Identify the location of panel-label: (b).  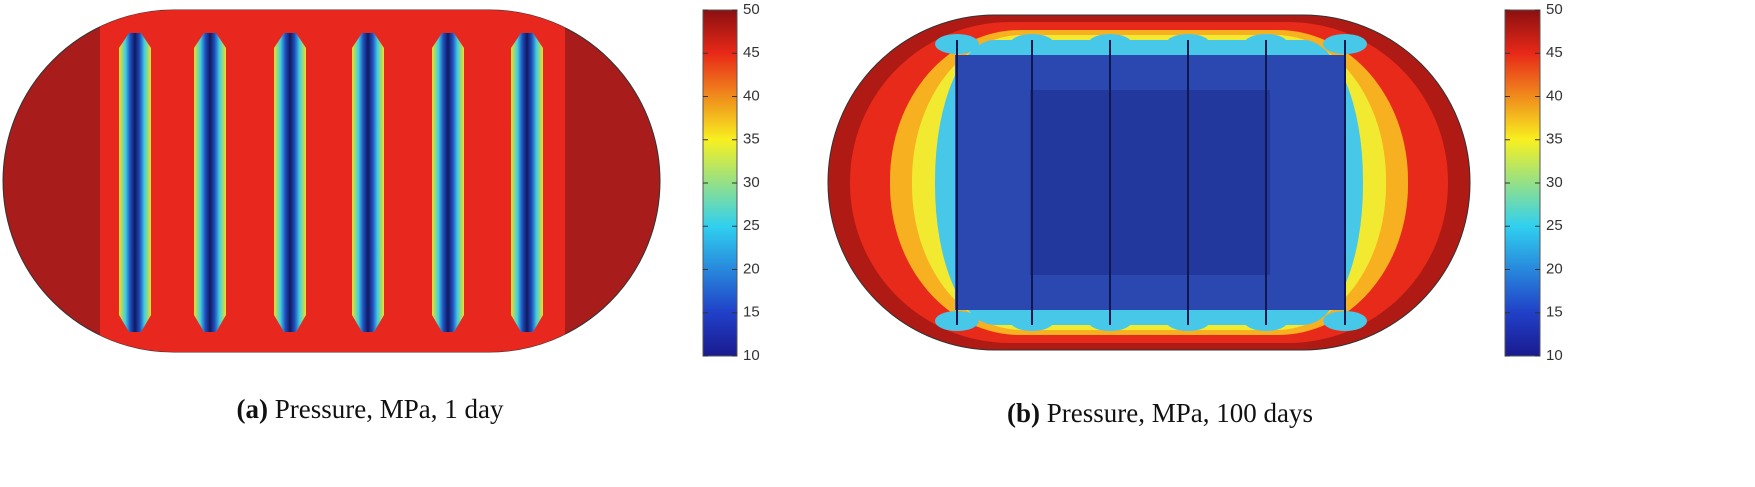
(1023, 413).